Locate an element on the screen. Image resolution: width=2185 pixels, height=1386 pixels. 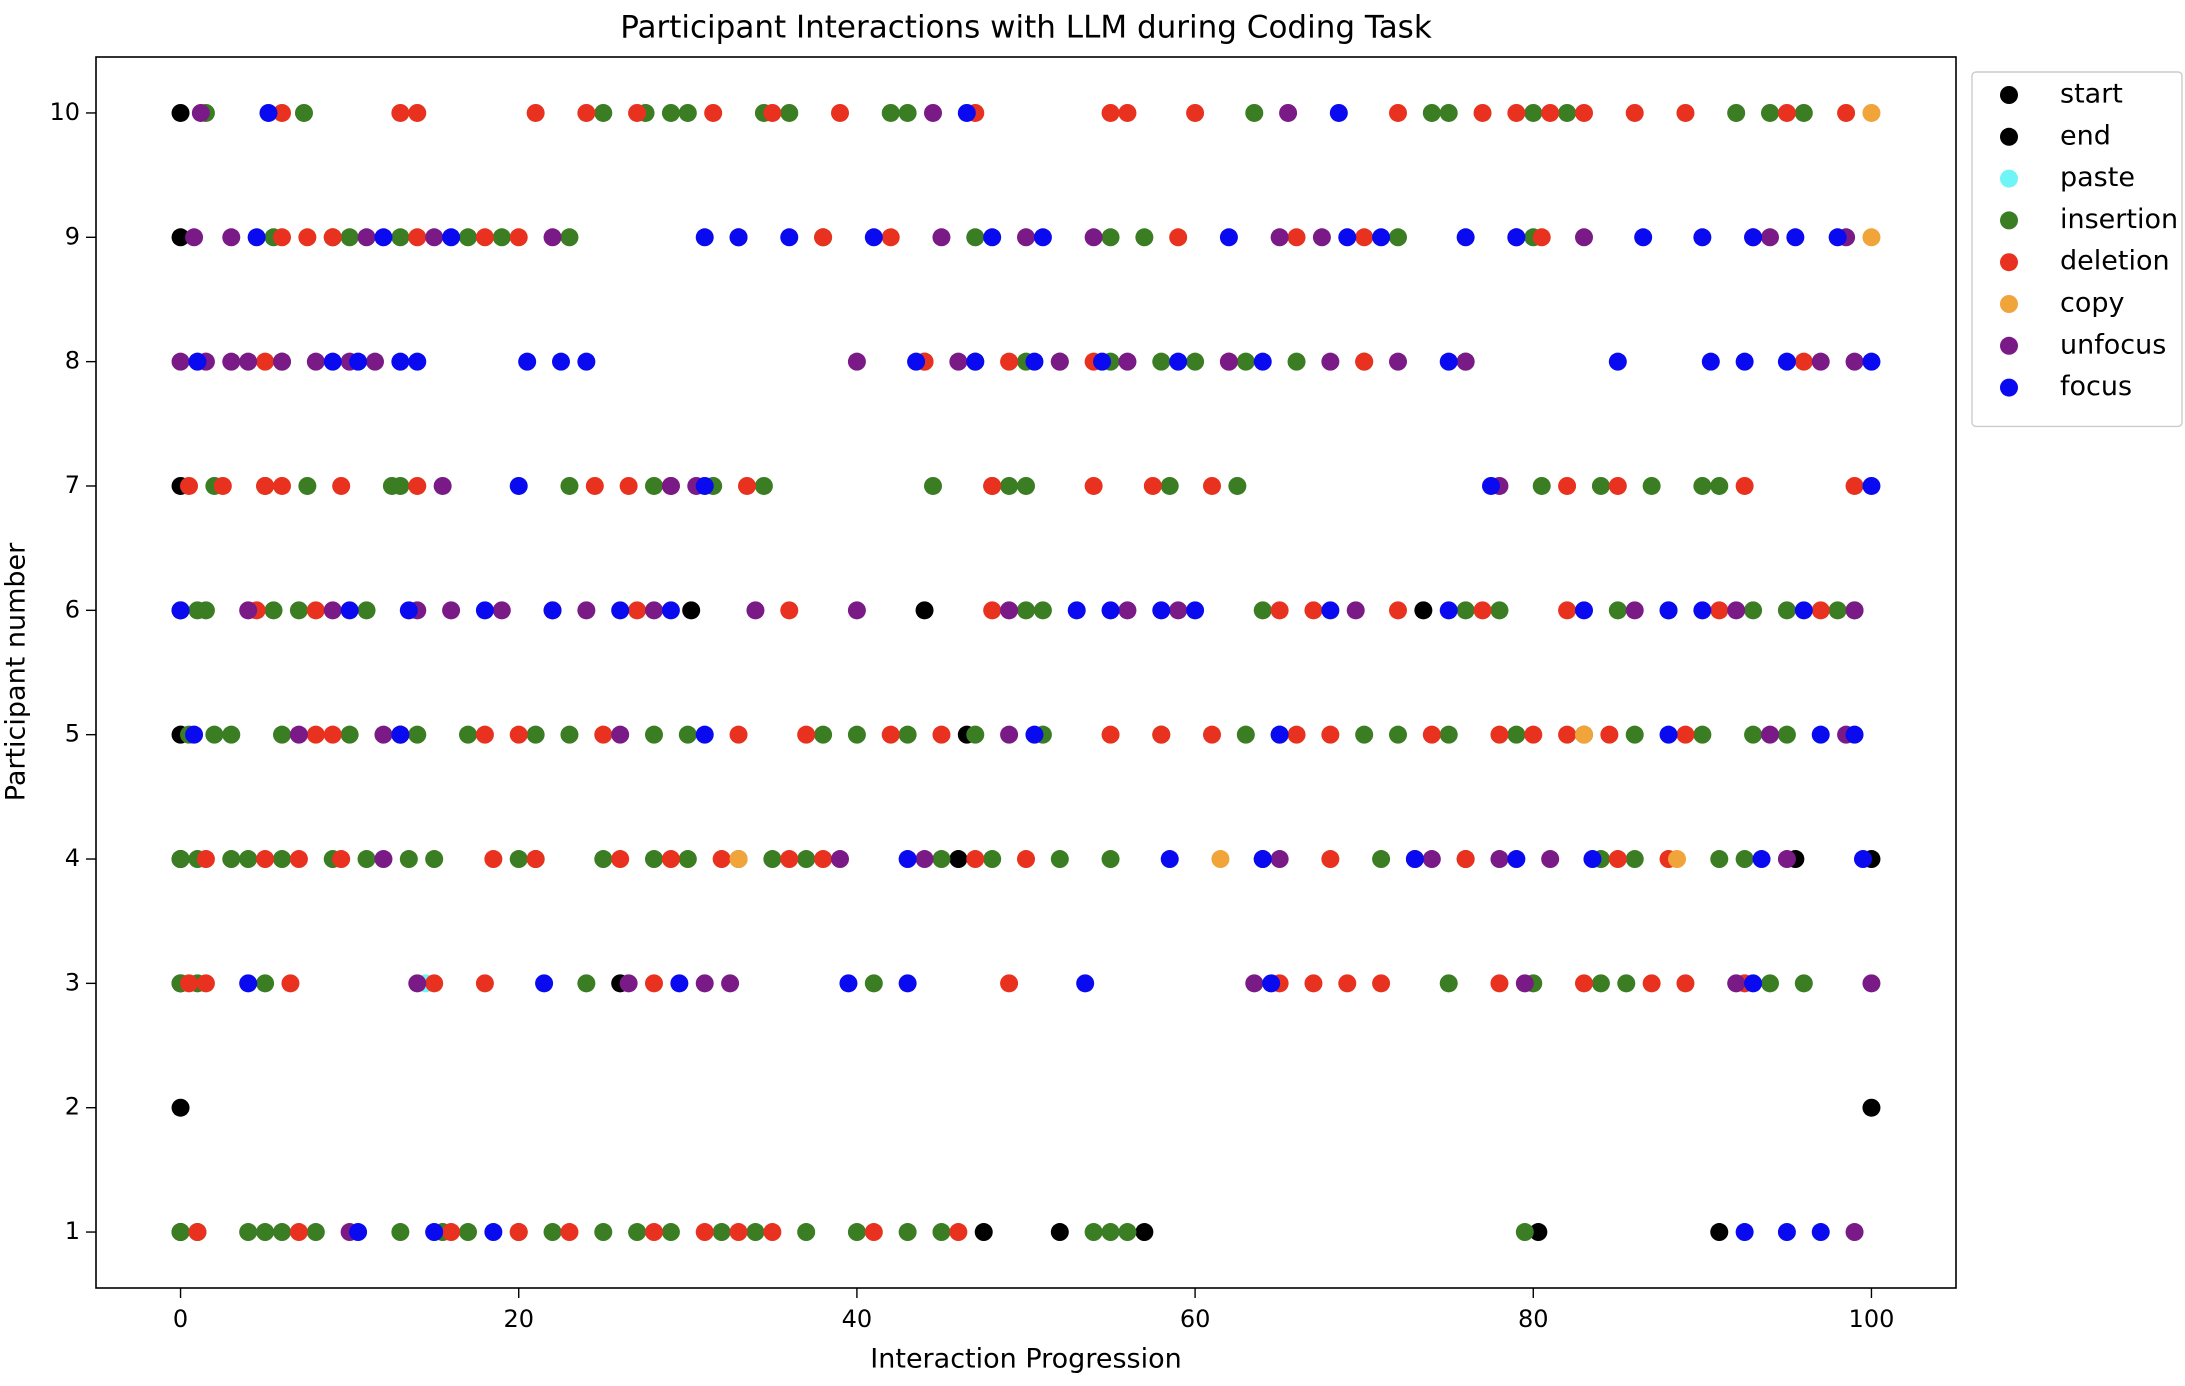
y-tick-label: 9 is located at coordinates (72, 236).